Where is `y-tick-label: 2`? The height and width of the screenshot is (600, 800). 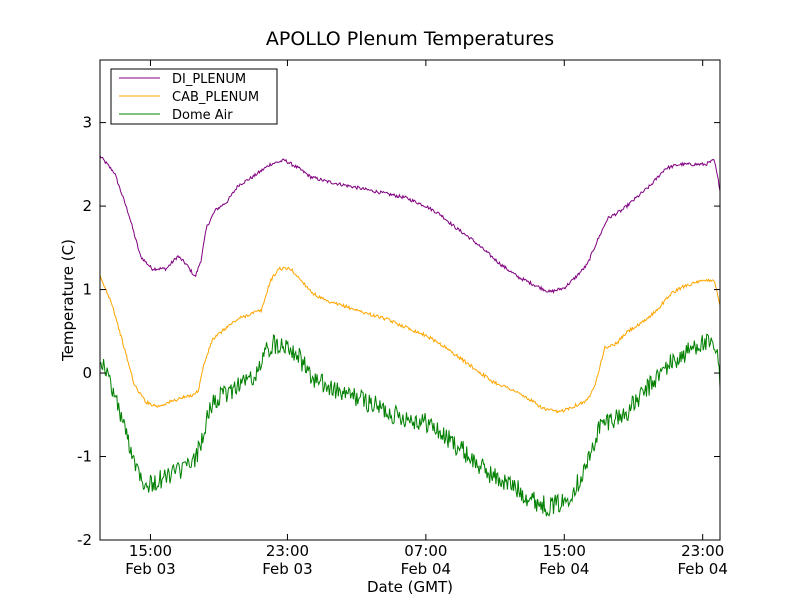
y-tick-label: 2 is located at coordinates (87, 206).